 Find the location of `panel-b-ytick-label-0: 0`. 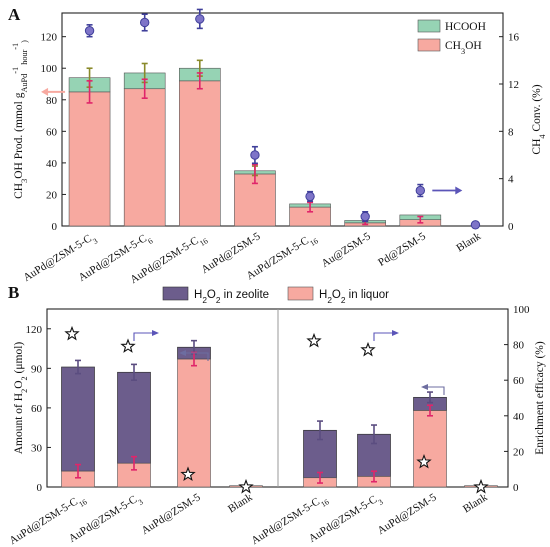

panel-b-ytick-label-0: 0 is located at coordinates (40, 488).